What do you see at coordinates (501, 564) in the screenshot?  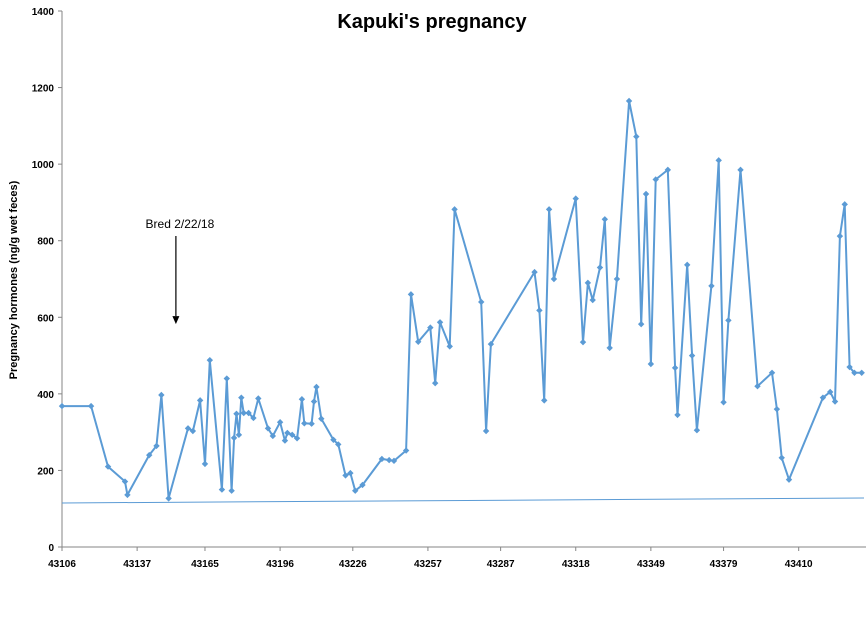 I see `x-tick-label: 43287` at bounding box center [501, 564].